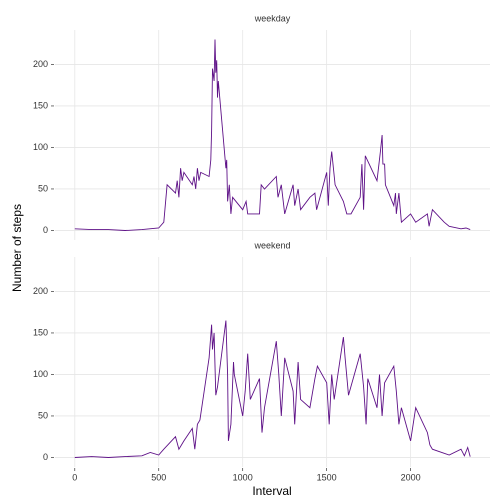 Image resolution: width=504 pixels, height=504 pixels. I want to click on x-tick-label: 1500, so click(327, 477).